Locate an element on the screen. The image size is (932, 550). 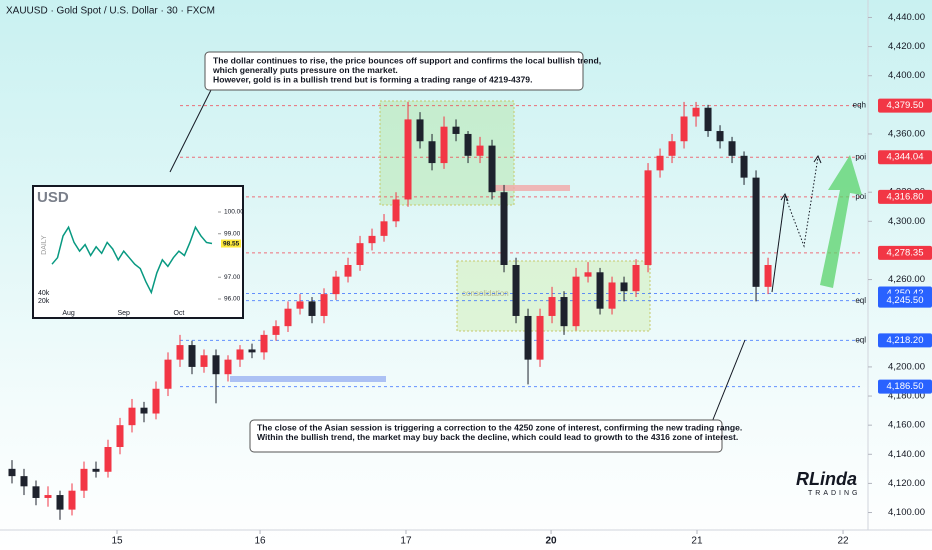
inset-timeframe: DAILY is located at coordinates (44, 245).